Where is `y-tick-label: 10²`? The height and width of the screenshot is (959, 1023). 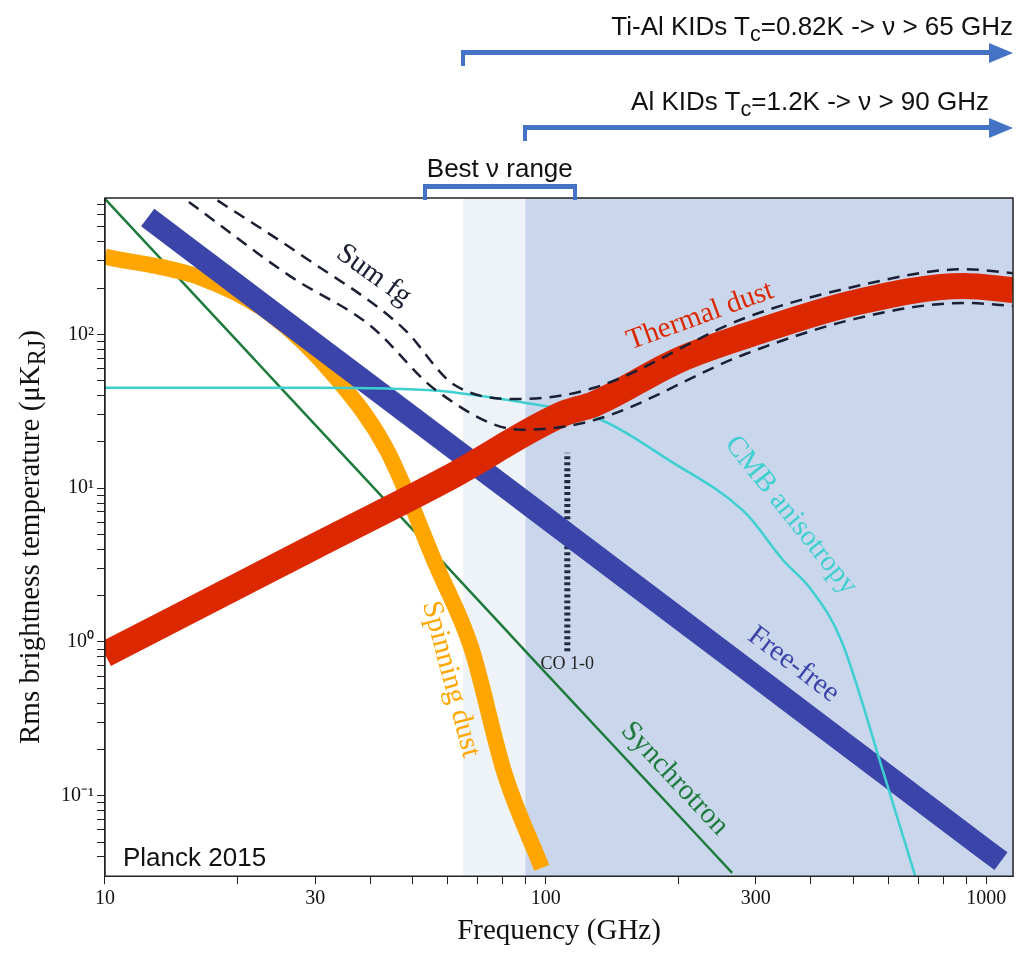 y-tick-label: 10² is located at coordinates (81, 332).